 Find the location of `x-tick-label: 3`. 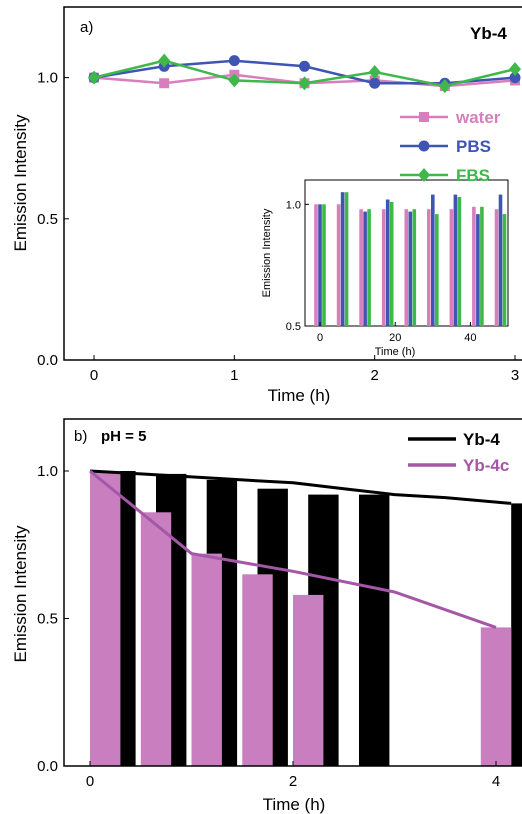

x-tick-label: 3 is located at coordinates (515, 375).